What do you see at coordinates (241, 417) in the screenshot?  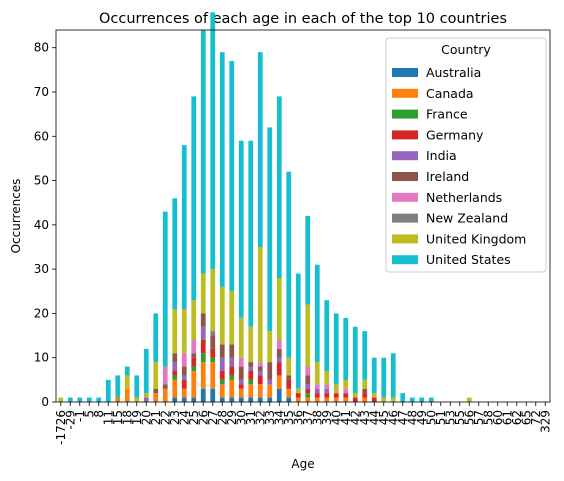 I see `x-tick-label: 30` at bounding box center [241, 417].